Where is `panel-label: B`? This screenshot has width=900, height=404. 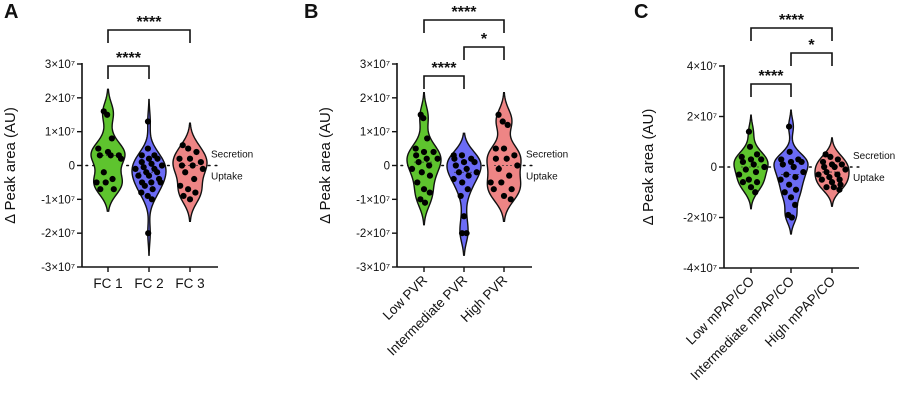
panel-label: B is located at coordinates (311, 12).